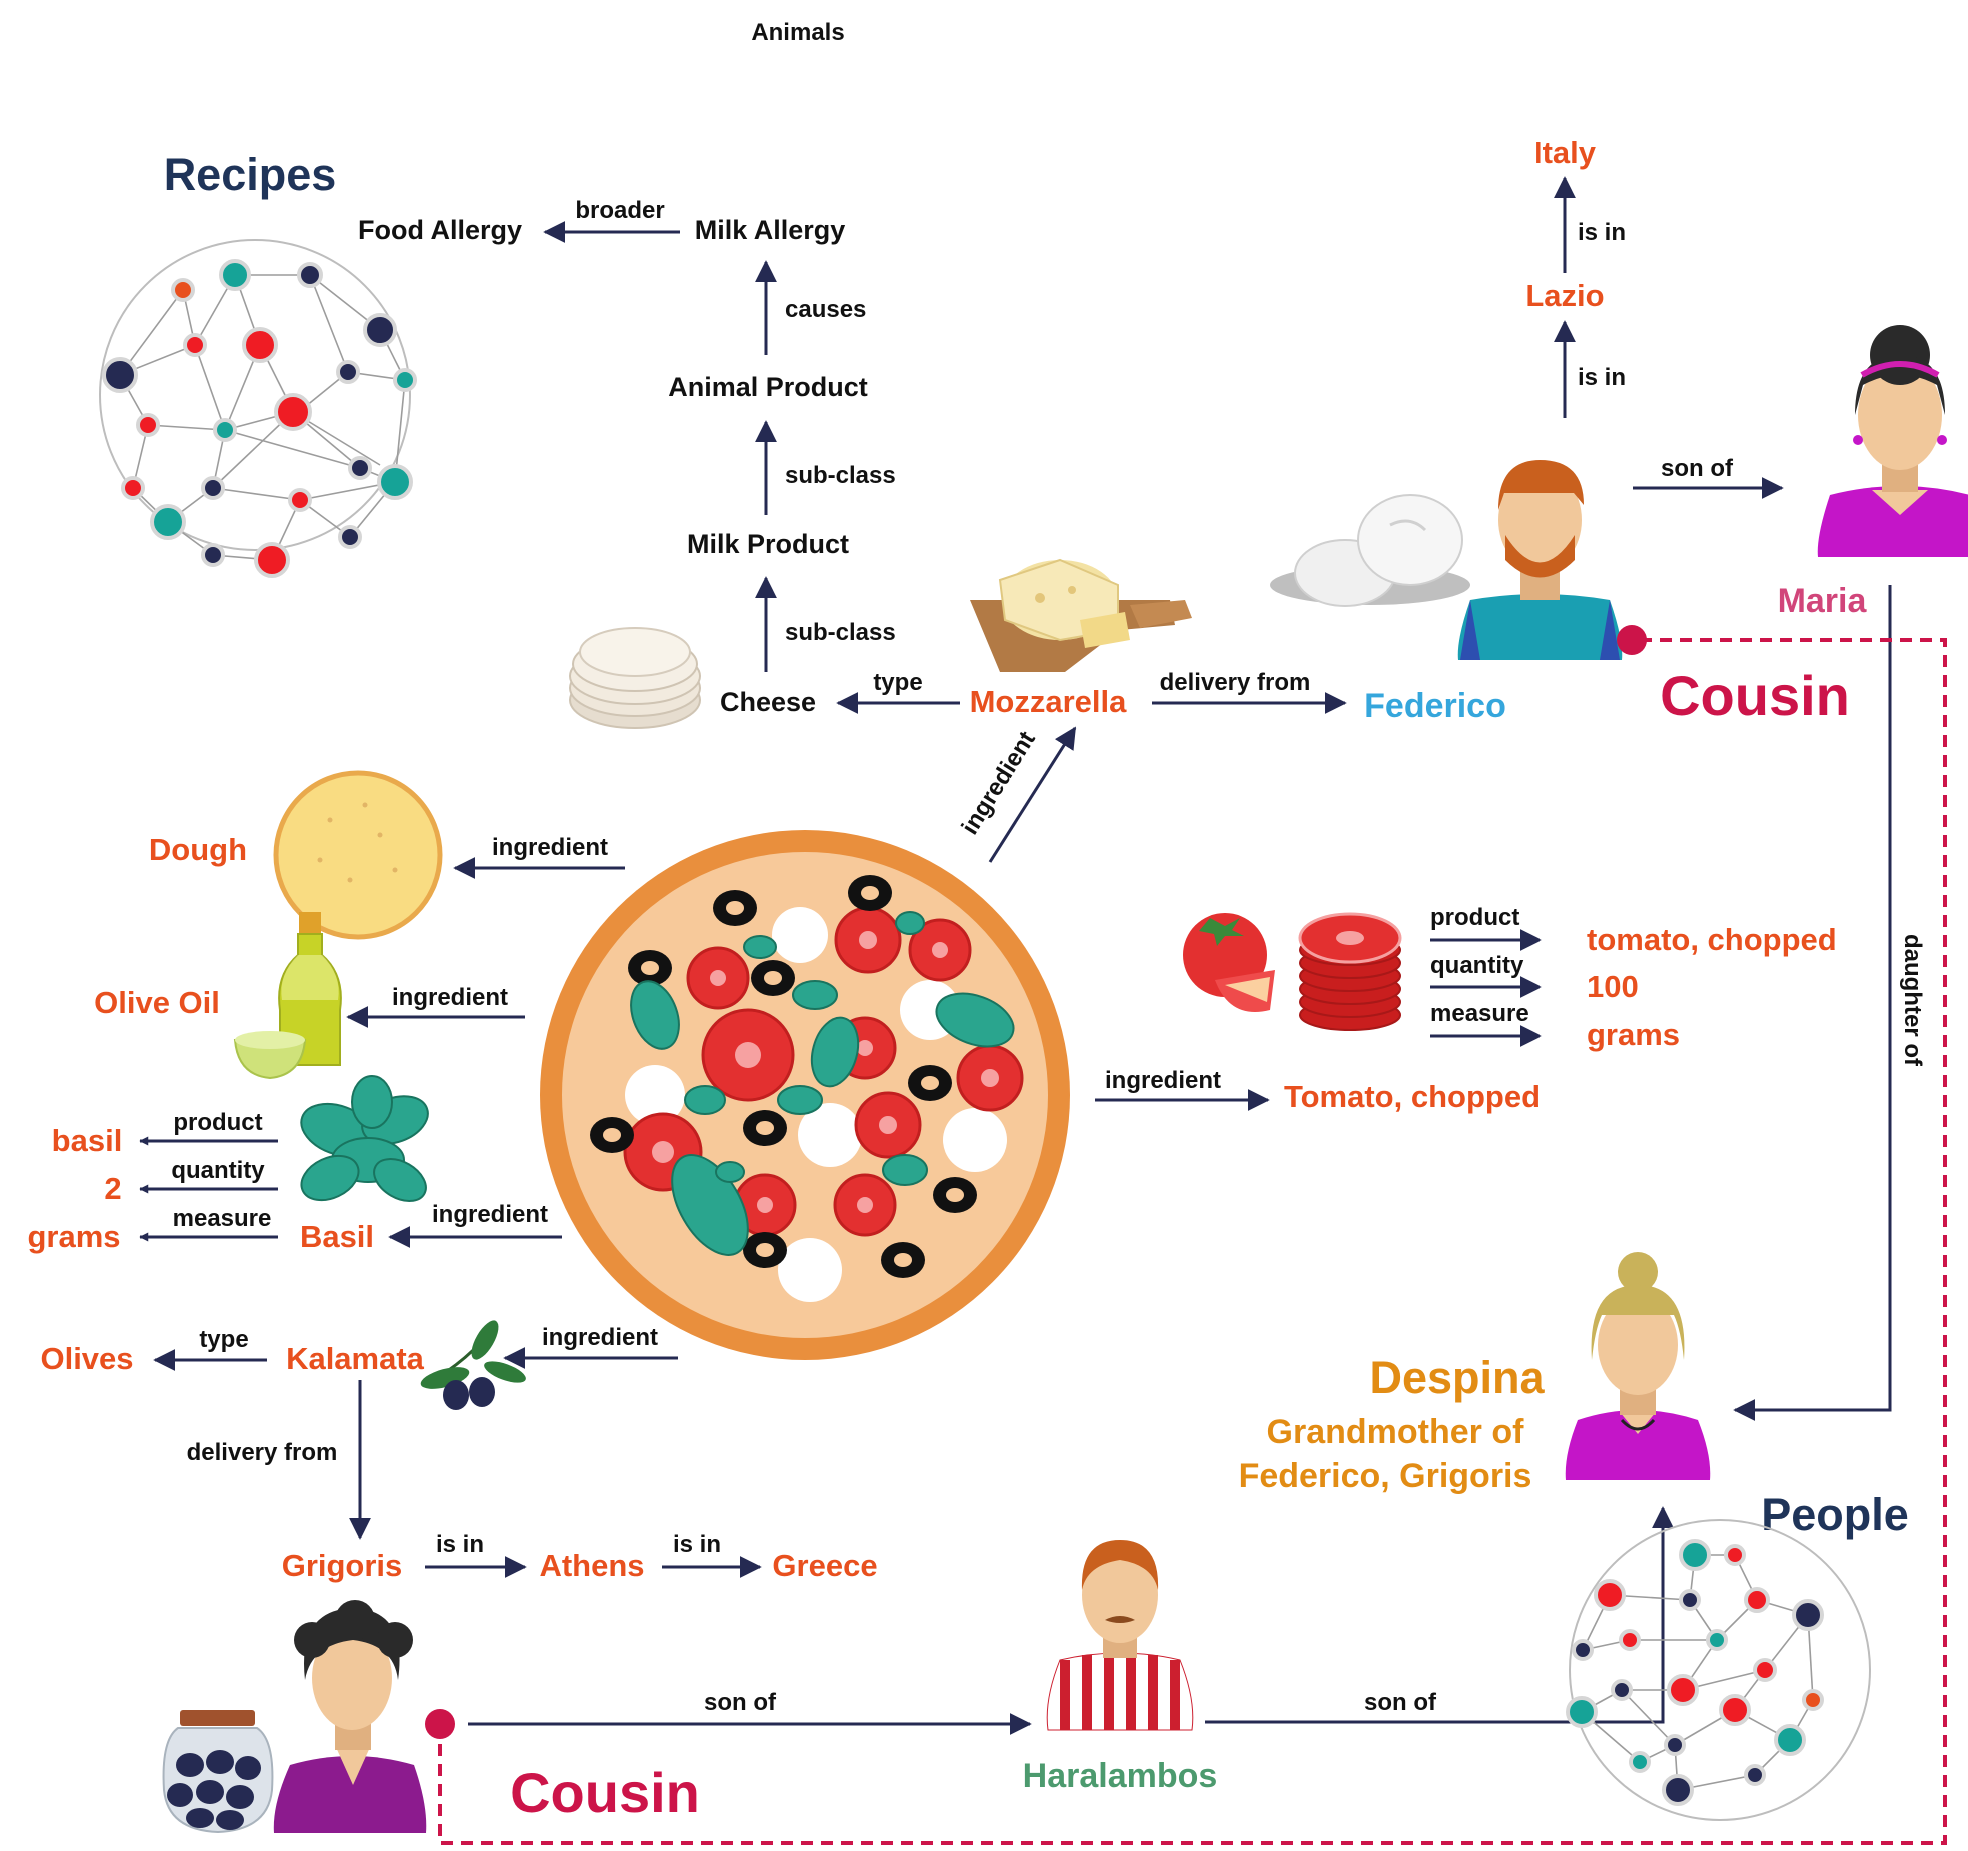 The width and height of the screenshot is (1968, 1851). Describe the element at coordinates (768, 387) in the screenshot. I see `node-animal-product: Animal Product` at that location.